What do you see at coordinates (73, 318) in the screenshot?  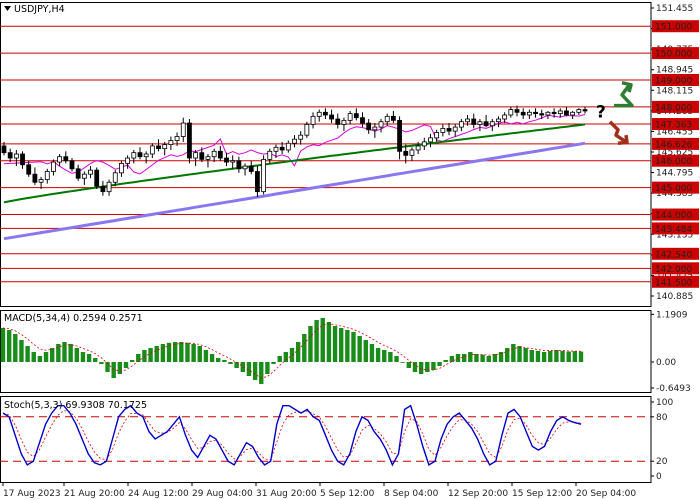 I see `macd-title: MACD(5,34,4) 0.2594 0.2571` at bounding box center [73, 318].